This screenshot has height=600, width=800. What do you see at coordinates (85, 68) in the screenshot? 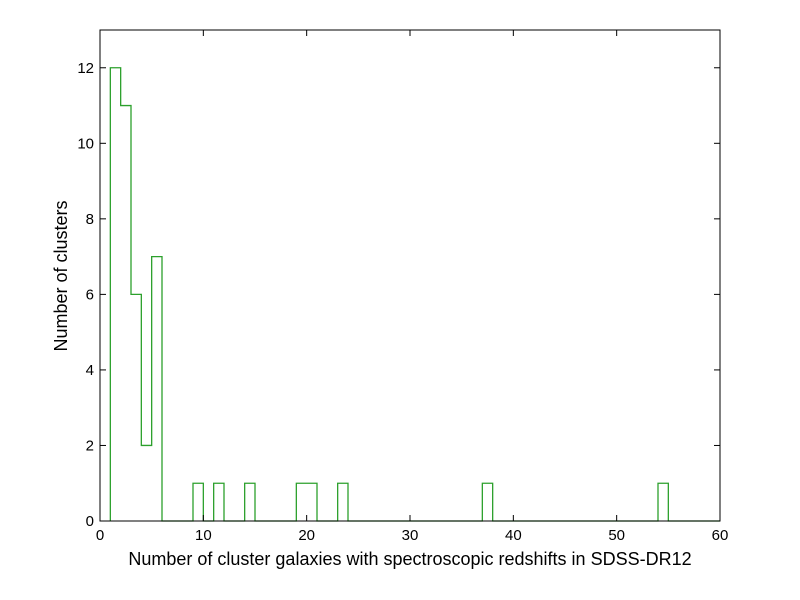
I see `y-tick-label: 12` at bounding box center [85, 68].